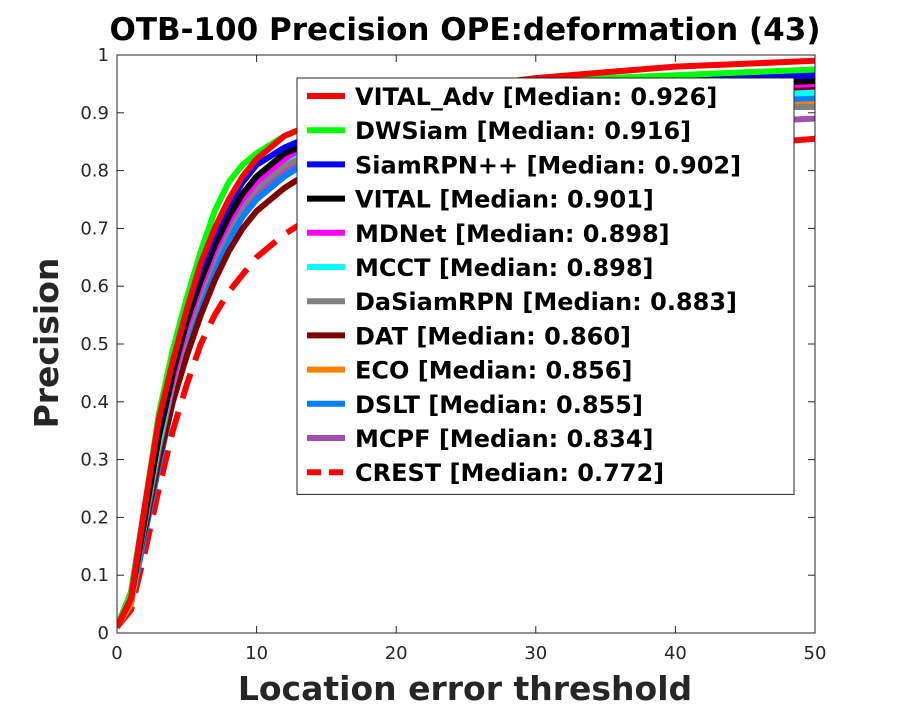 The image size is (900, 711). I want to click on legend-entry: CREST [Median: 0.772], so click(509, 473).